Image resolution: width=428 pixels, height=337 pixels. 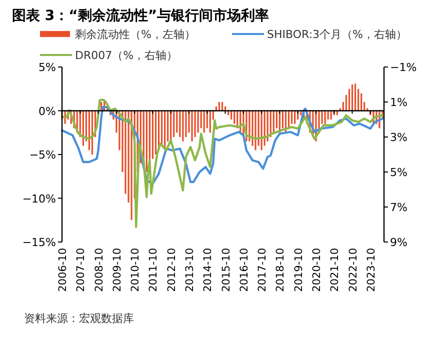 I want to click on x-tick-label: 2012-10, so click(x=172, y=270).